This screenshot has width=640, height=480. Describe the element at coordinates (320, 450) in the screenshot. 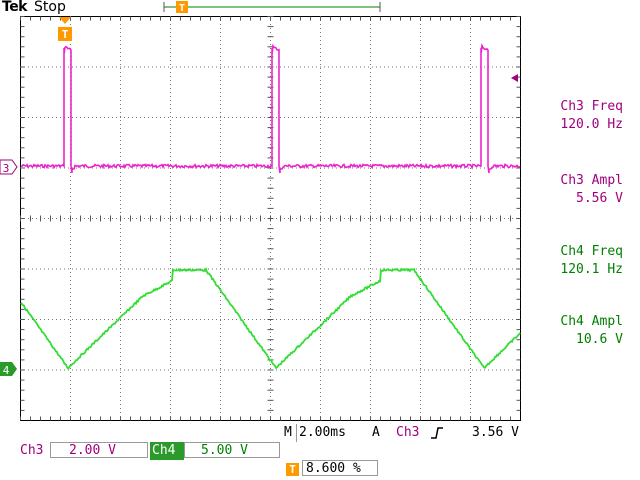

I see `channel-scales: Ch3 2.00 V Ch4 5.00 V` at that location.